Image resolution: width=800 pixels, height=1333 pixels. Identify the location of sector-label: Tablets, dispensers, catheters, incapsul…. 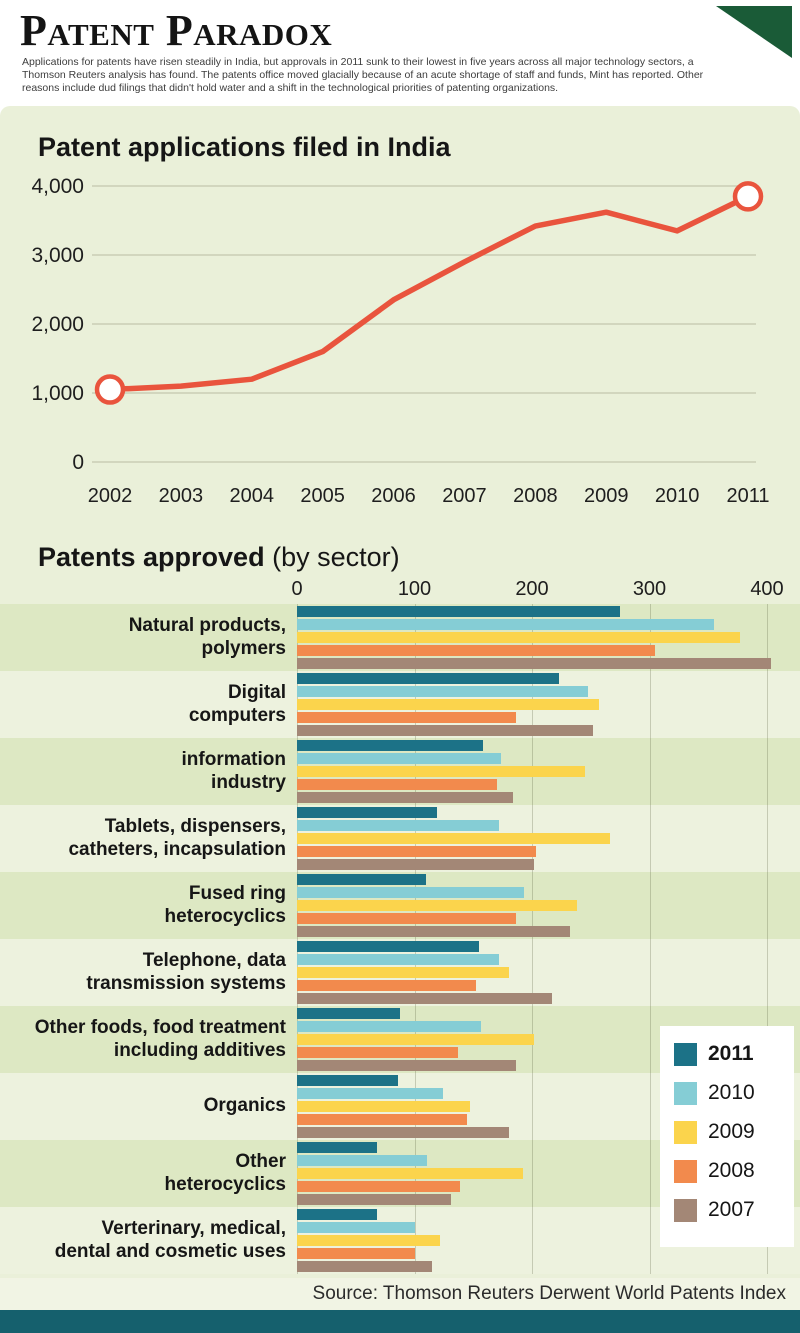
(177, 838).